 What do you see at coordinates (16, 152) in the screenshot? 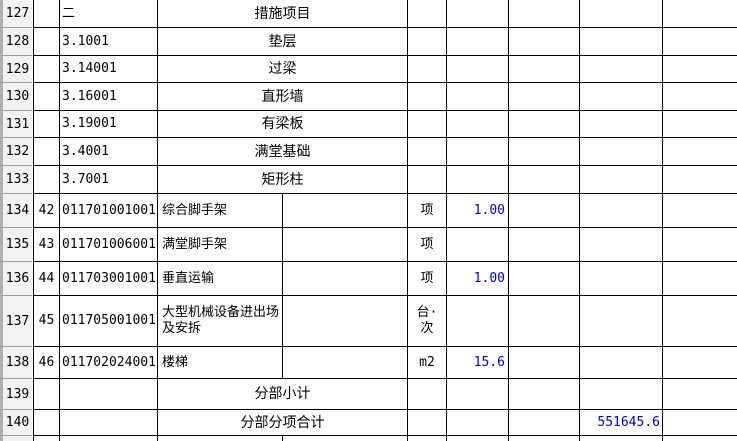
I see `row-number: 132` at bounding box center [16, 152].